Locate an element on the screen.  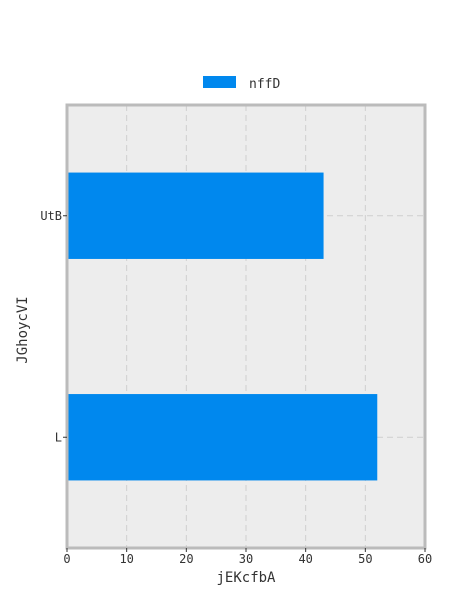
bar-L is located at coordinates (222, 437).